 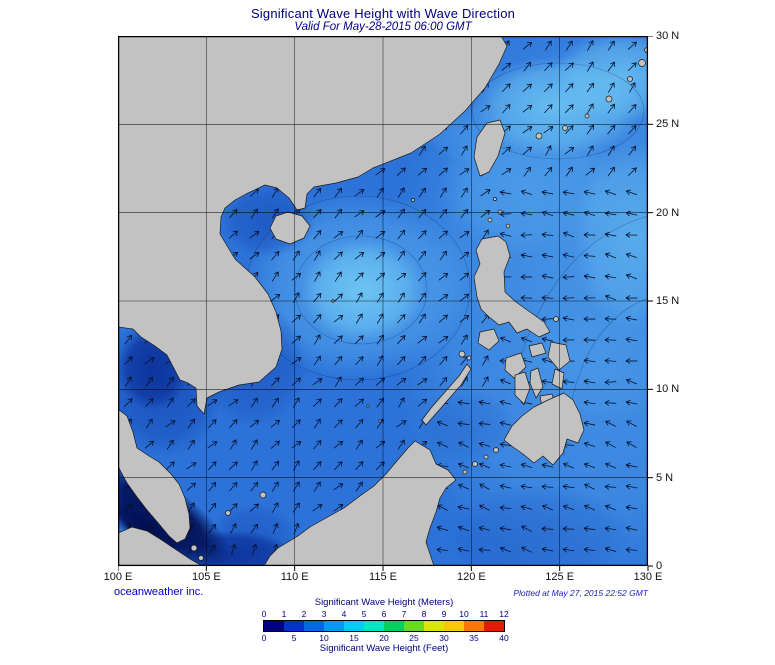 I want to click on feet-tick: 25, so click(x=414, y=638).